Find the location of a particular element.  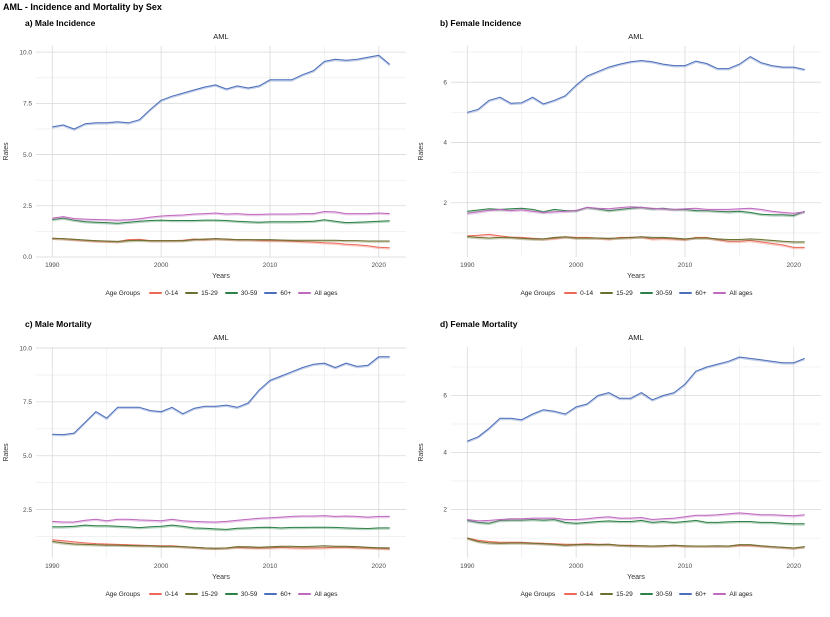

panel-a-title: a) Male Incidence is located at coordinates (60, 23).